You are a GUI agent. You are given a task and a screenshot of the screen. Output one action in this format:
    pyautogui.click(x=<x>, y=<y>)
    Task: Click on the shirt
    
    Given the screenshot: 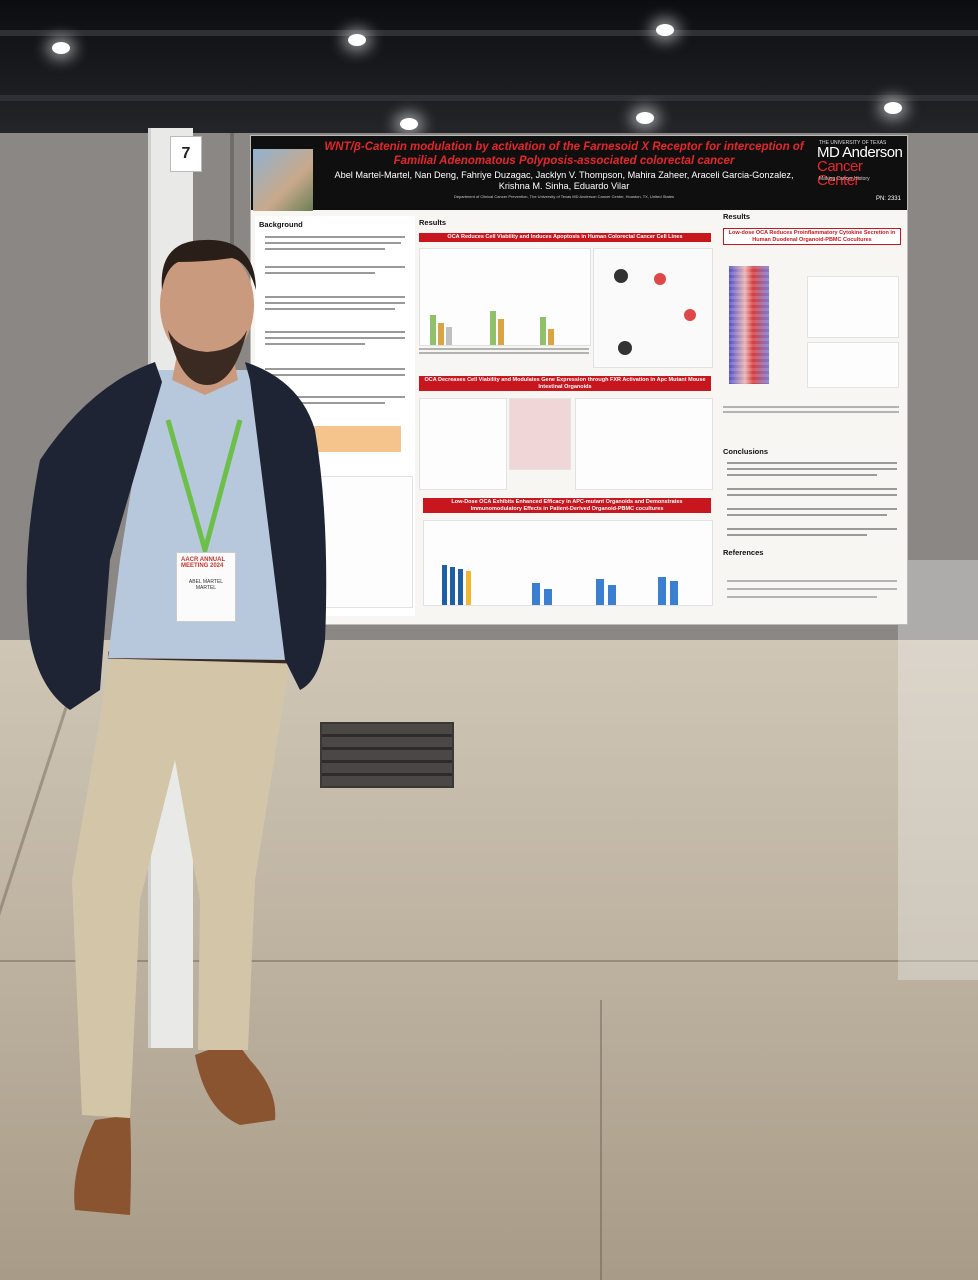 What is the action you would take?
    pyautogui.click(x=199, y=515)
    